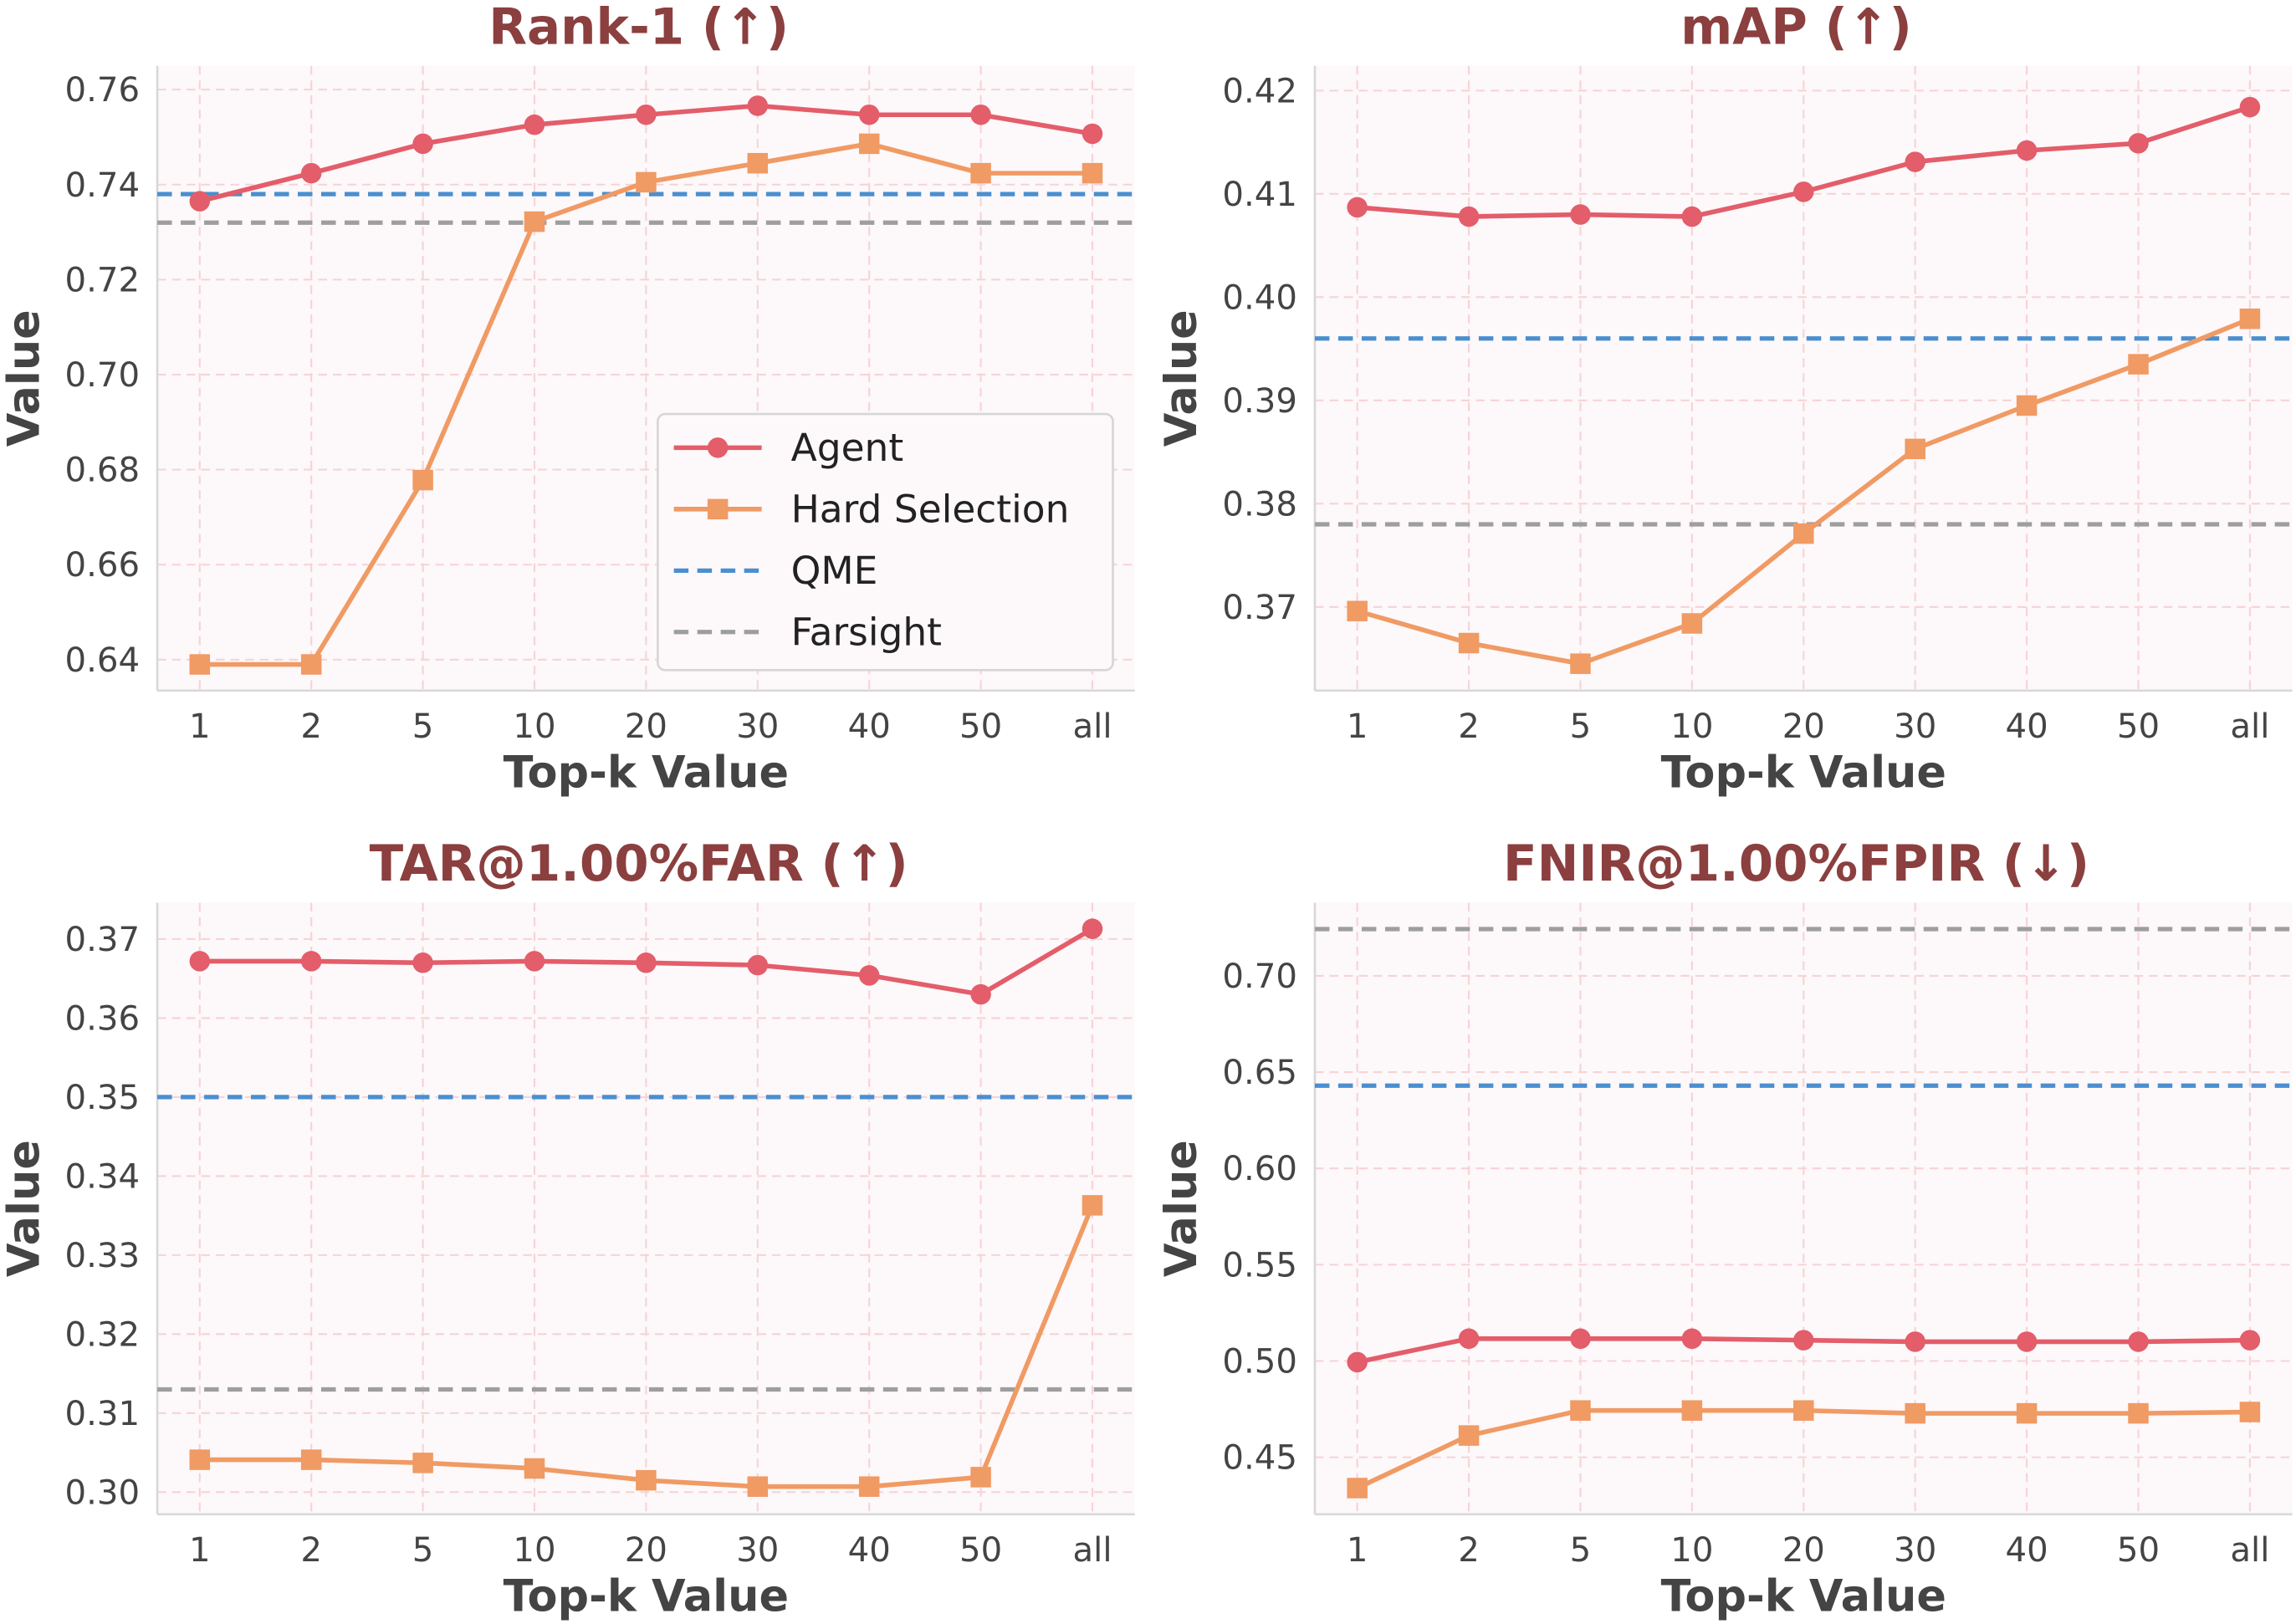  Describe the element at coordinates (1796, 864) in the screenshot. I see `chart-title: FNIR@1.00%FPIR (↓)` at that location.